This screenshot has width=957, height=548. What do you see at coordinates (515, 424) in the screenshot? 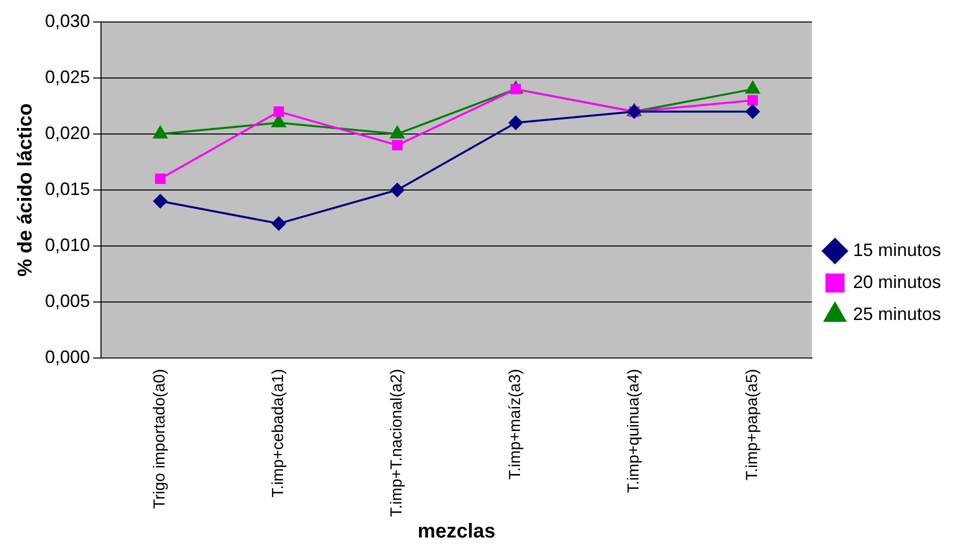
I see `x-tick-label: T.imp+maíz(a3)` at bounding box center [515, 424].